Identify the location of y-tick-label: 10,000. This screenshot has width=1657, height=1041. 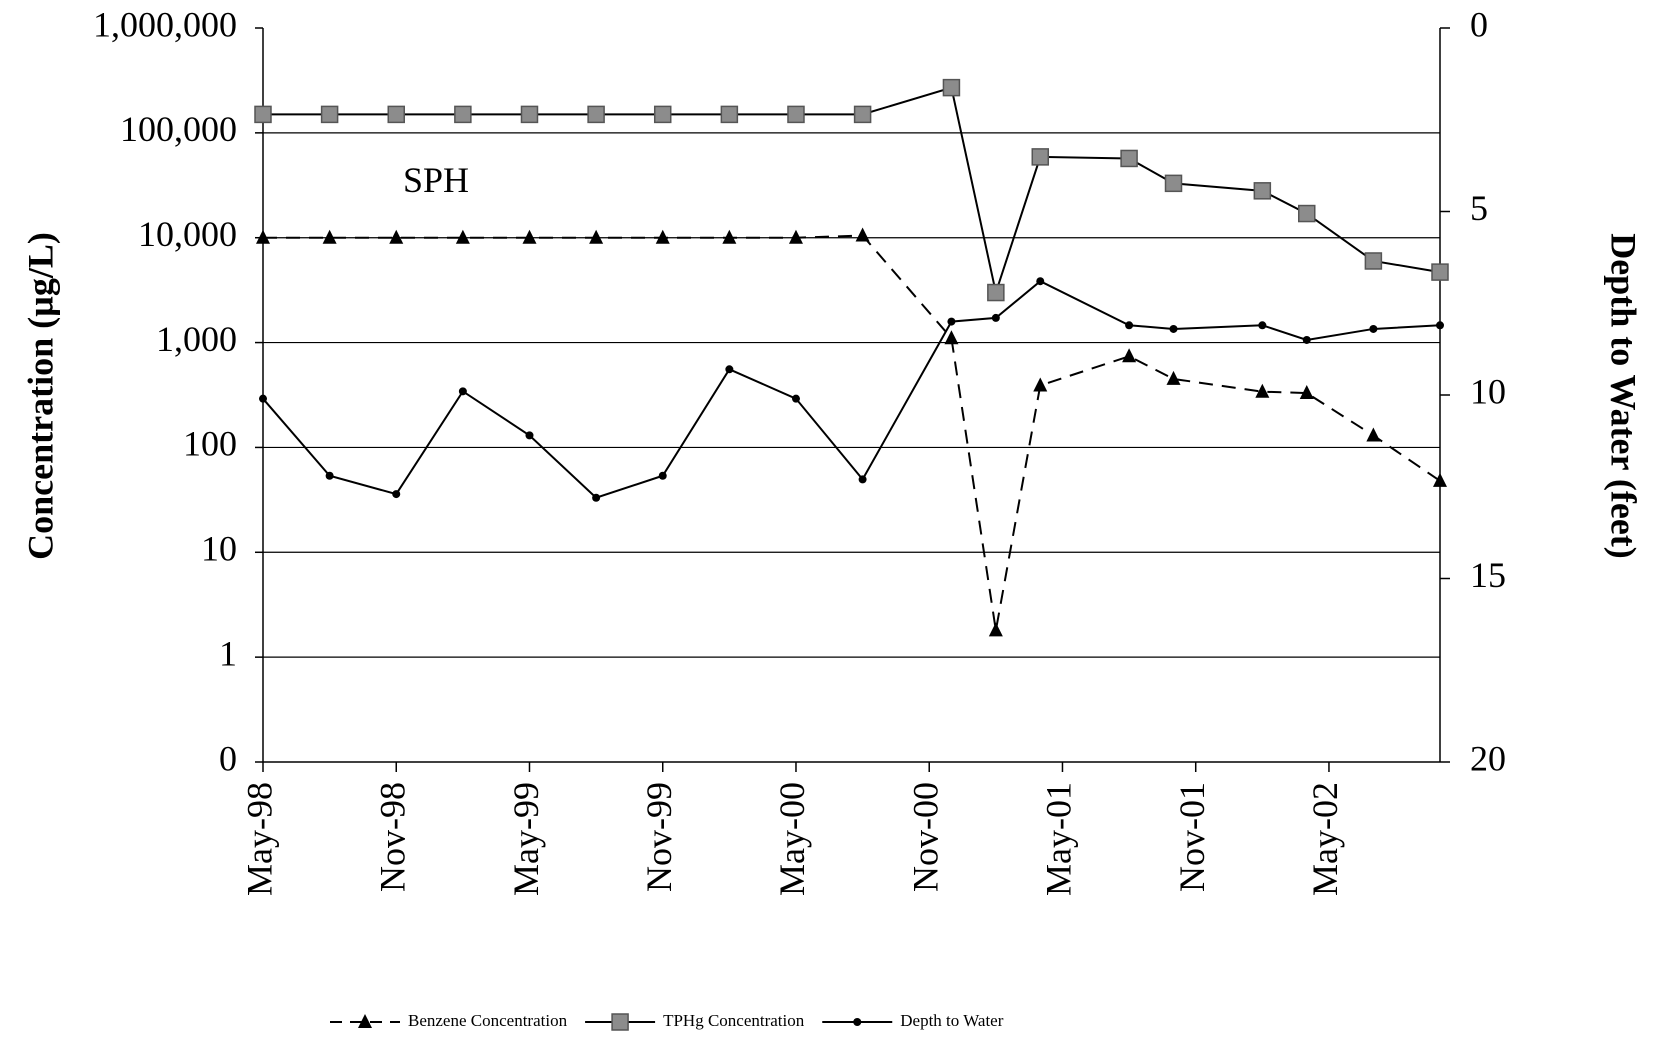
(187, 234).